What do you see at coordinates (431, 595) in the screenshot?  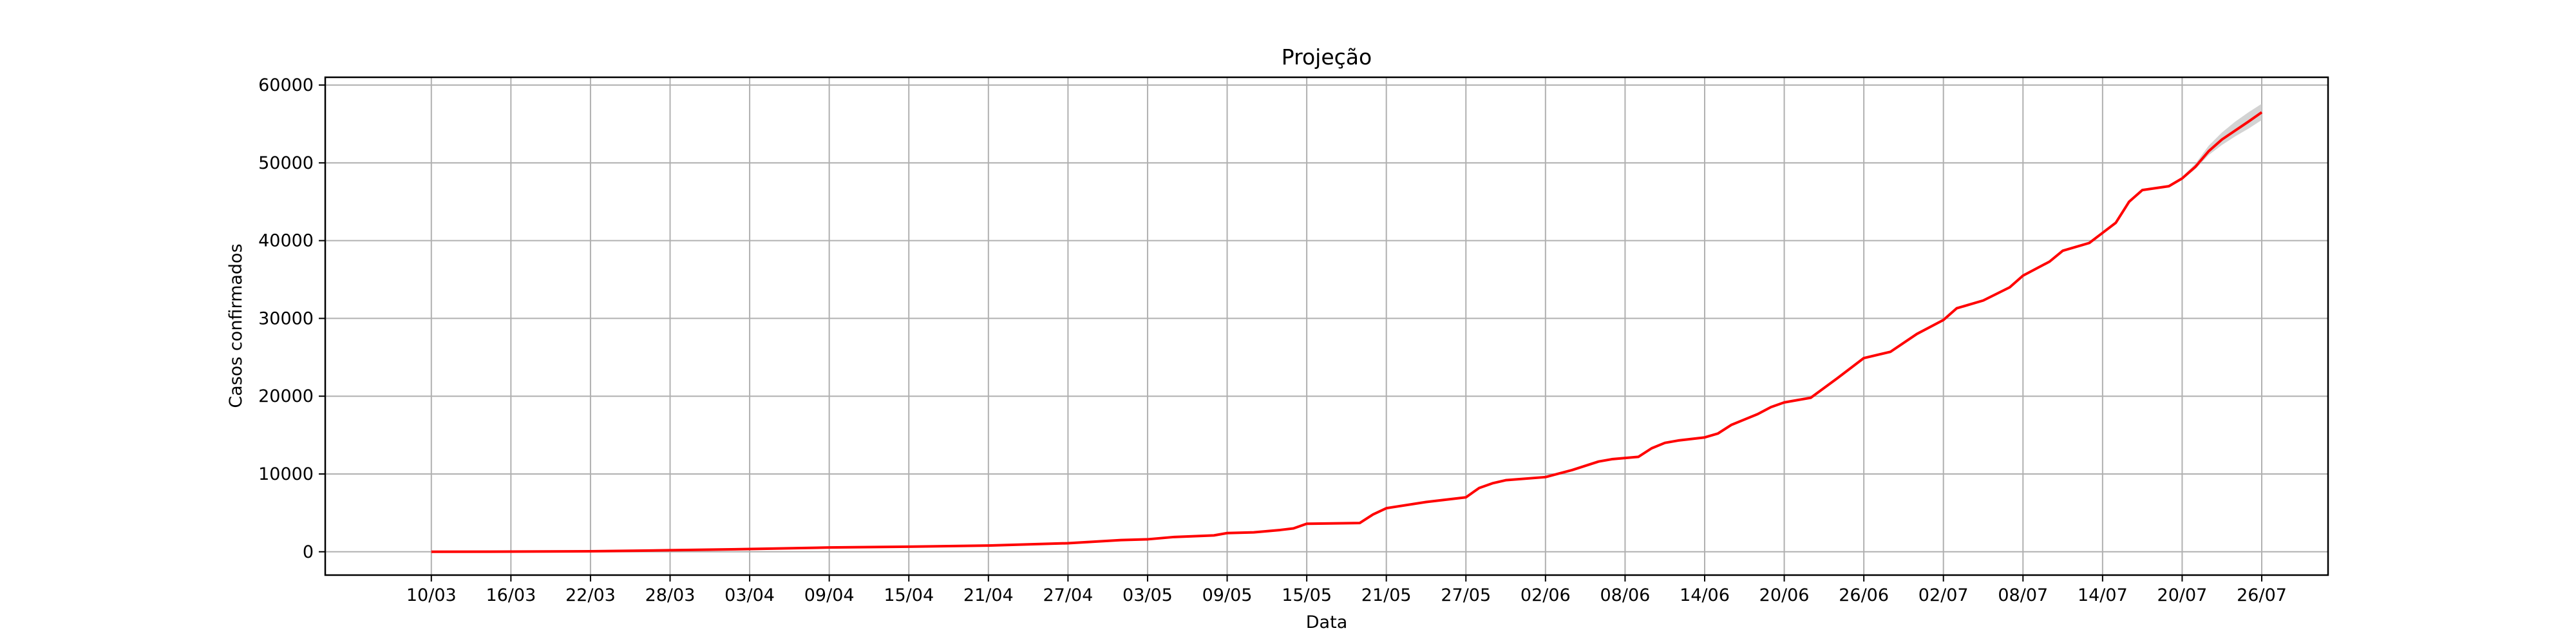 I see `x-tick-label: 10/03` at bounding box center [431, 595].